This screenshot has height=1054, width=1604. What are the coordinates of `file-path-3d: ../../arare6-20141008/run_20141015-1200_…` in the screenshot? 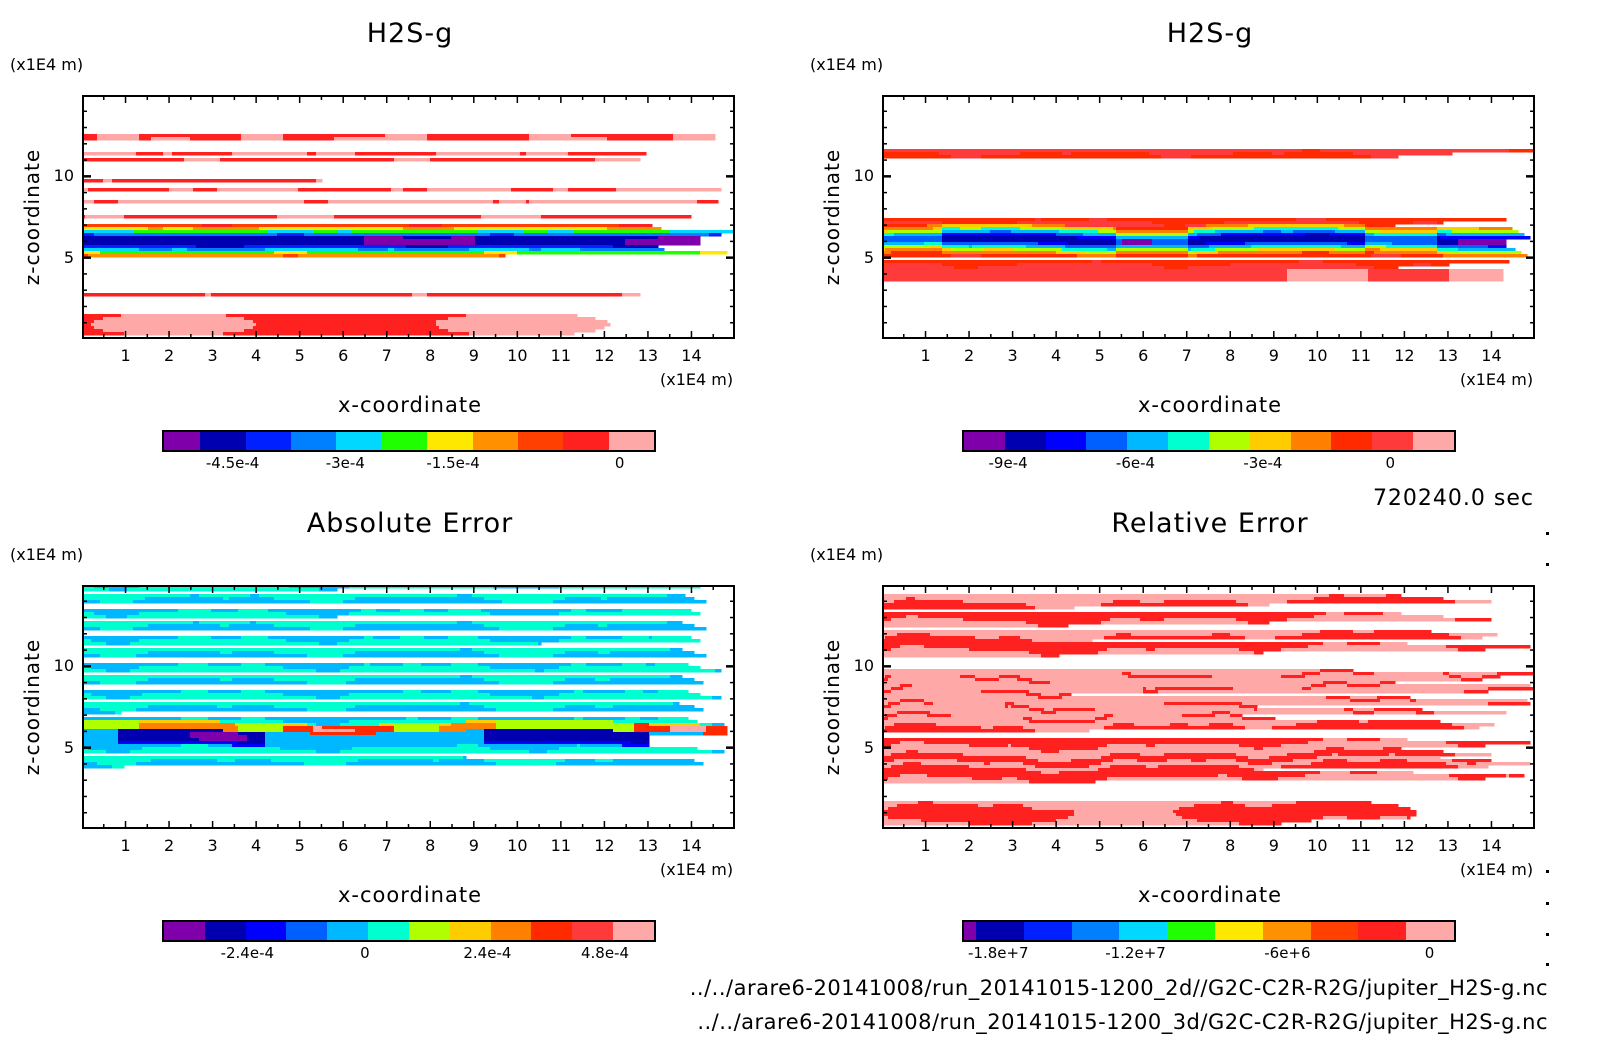 It's located at (1122, 1022).